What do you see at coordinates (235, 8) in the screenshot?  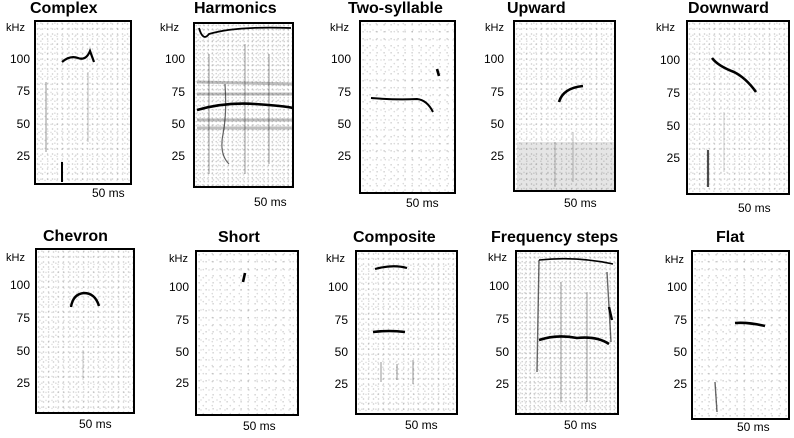 I see `panel-title: Harmonics` at bounding box center [235, 8].